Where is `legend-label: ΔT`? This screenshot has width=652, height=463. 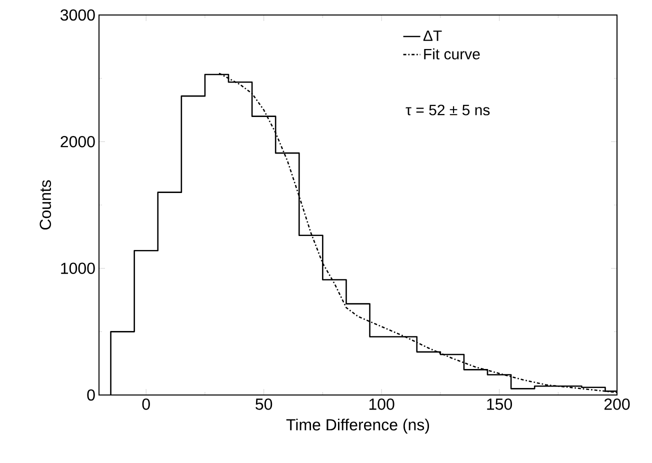
legend-label: ΔT is located at coordinates (432, 35).